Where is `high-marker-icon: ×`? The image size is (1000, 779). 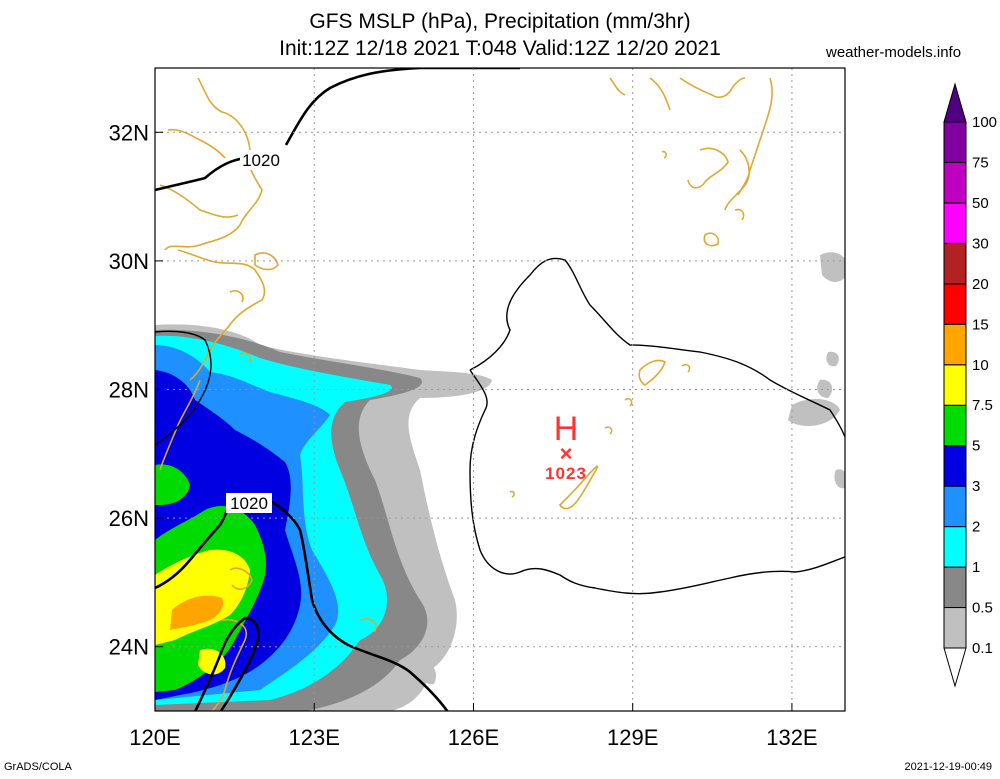 high-marker-icon: × is located at coordinates (566, 453).